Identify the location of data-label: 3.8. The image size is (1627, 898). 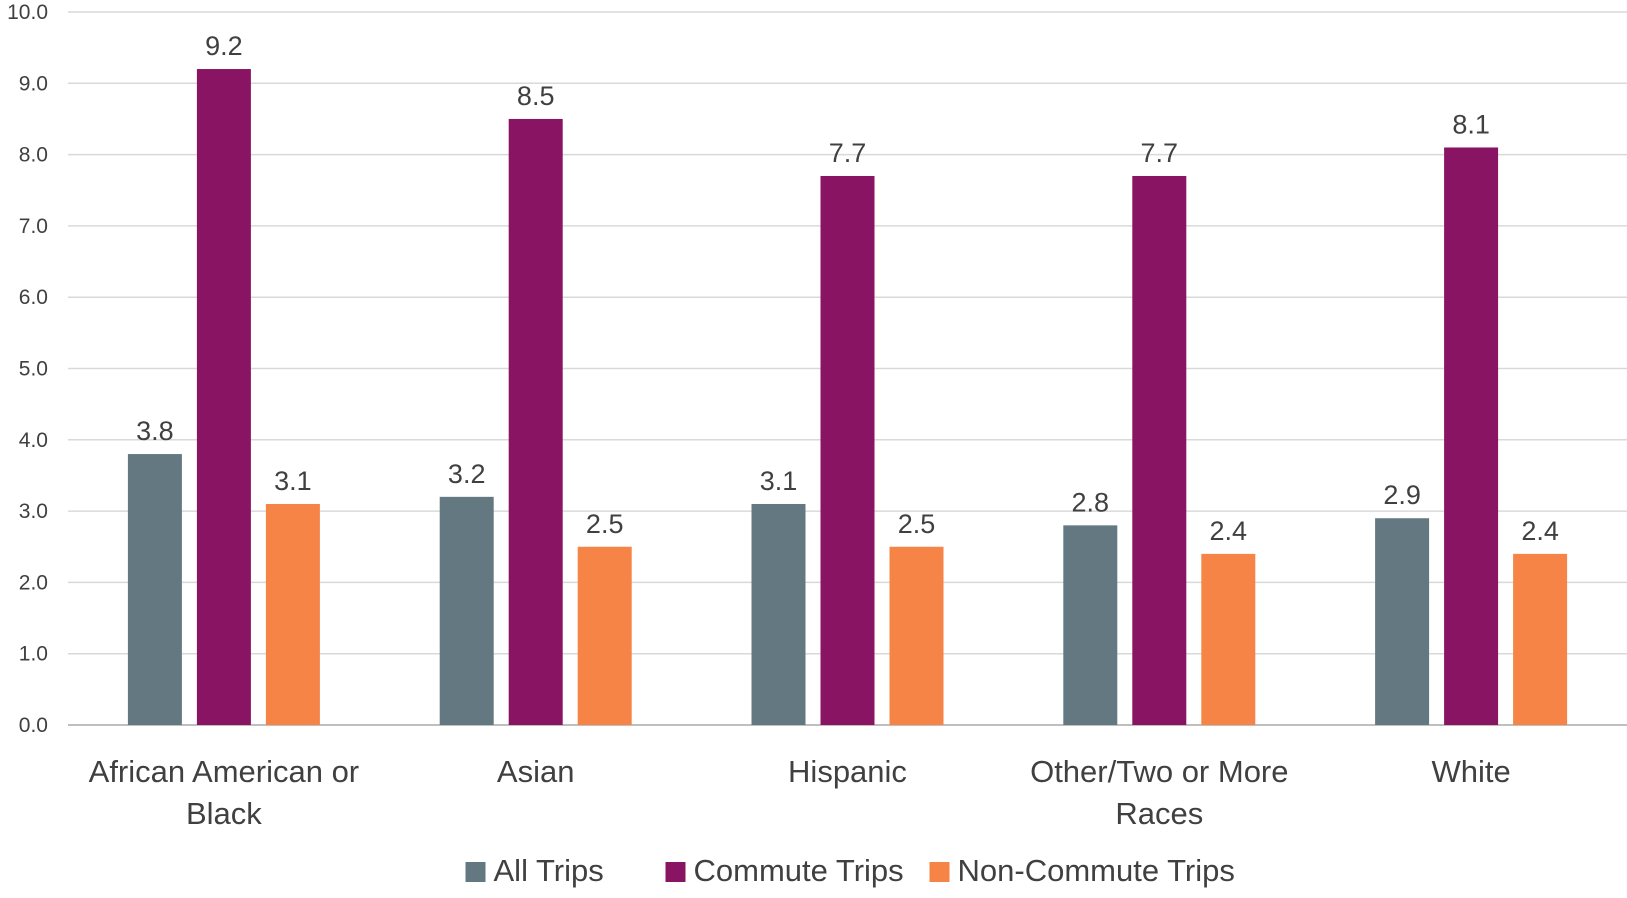
(155, 431).